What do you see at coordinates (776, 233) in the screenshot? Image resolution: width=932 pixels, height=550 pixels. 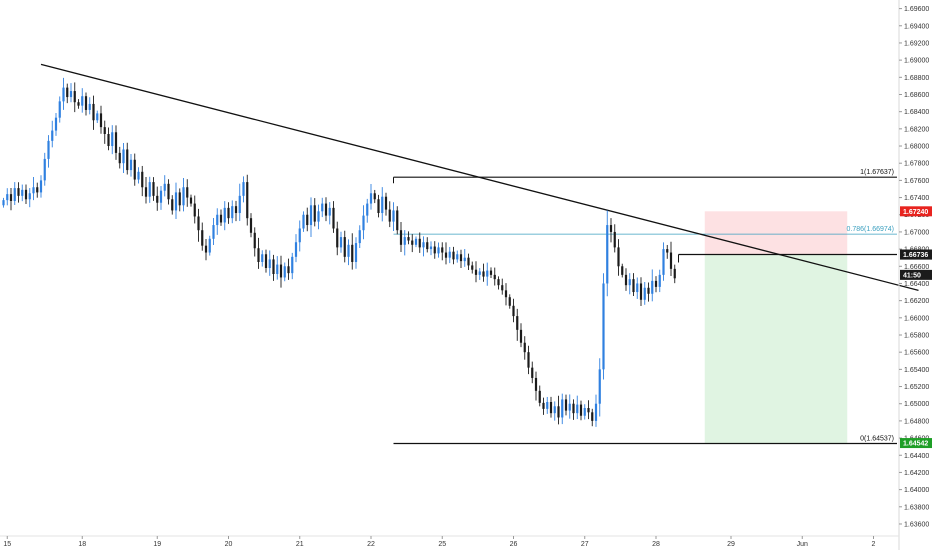 I see `stop-loss-zone` at bounding box center [776, 233].